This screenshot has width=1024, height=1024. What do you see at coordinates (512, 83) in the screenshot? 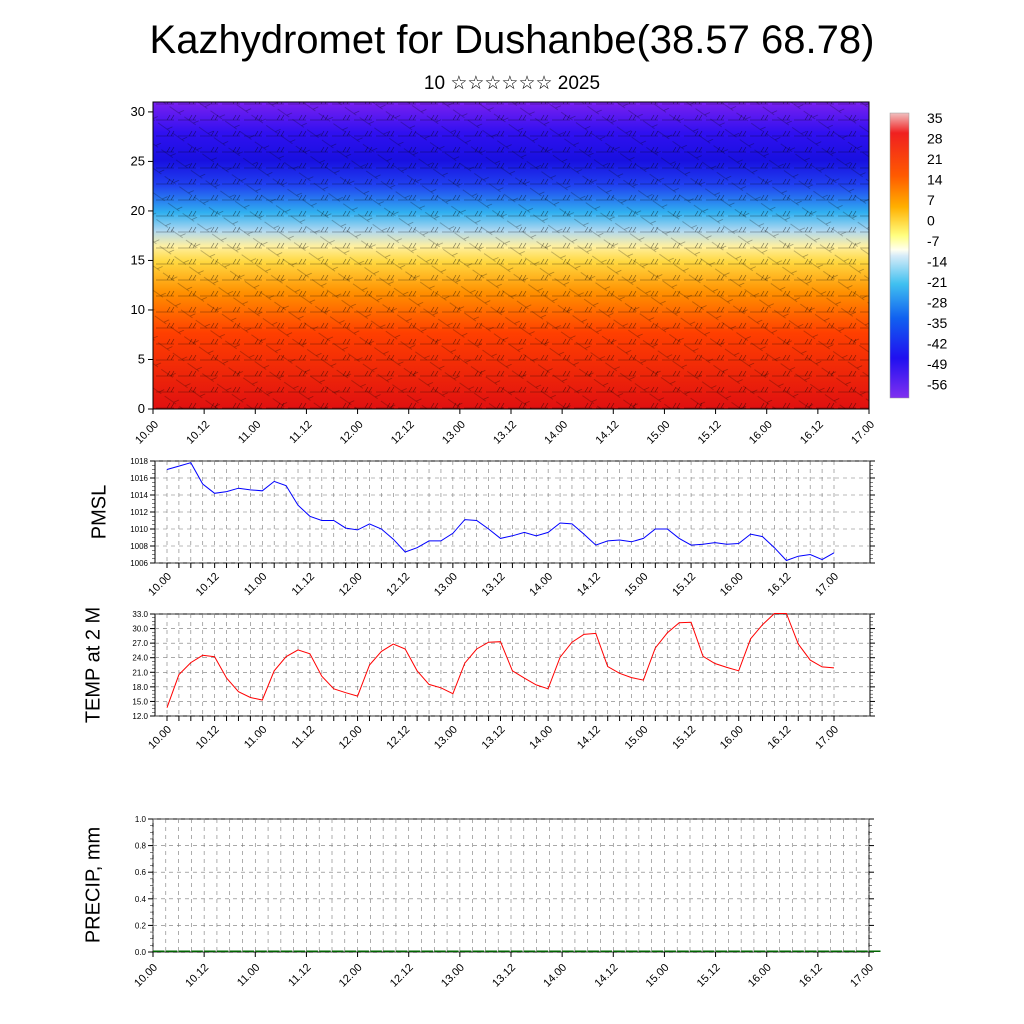
I see `chart-subtitle: 10 ☆☆☆☆☆☆ 2025` at bounding box center [512, 83].